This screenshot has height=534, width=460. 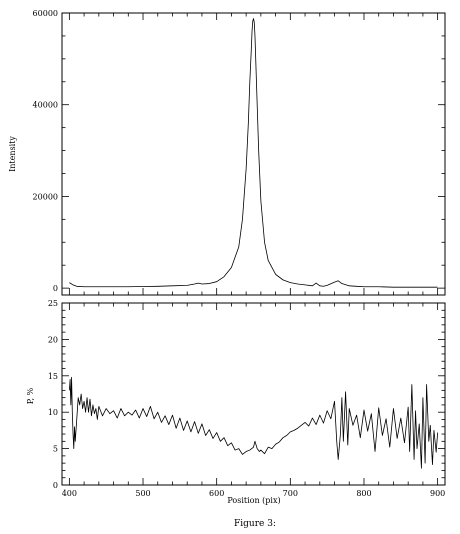 I want to click on polarization-series, so click(x=253, y=422).